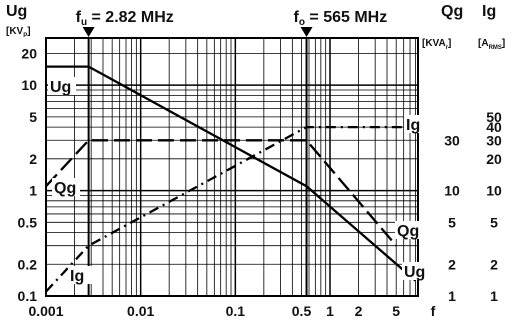 Image resolution: width=514 pixels, height=323 pixels. I want to click on left-tick-label: 5, so click(33, 117).